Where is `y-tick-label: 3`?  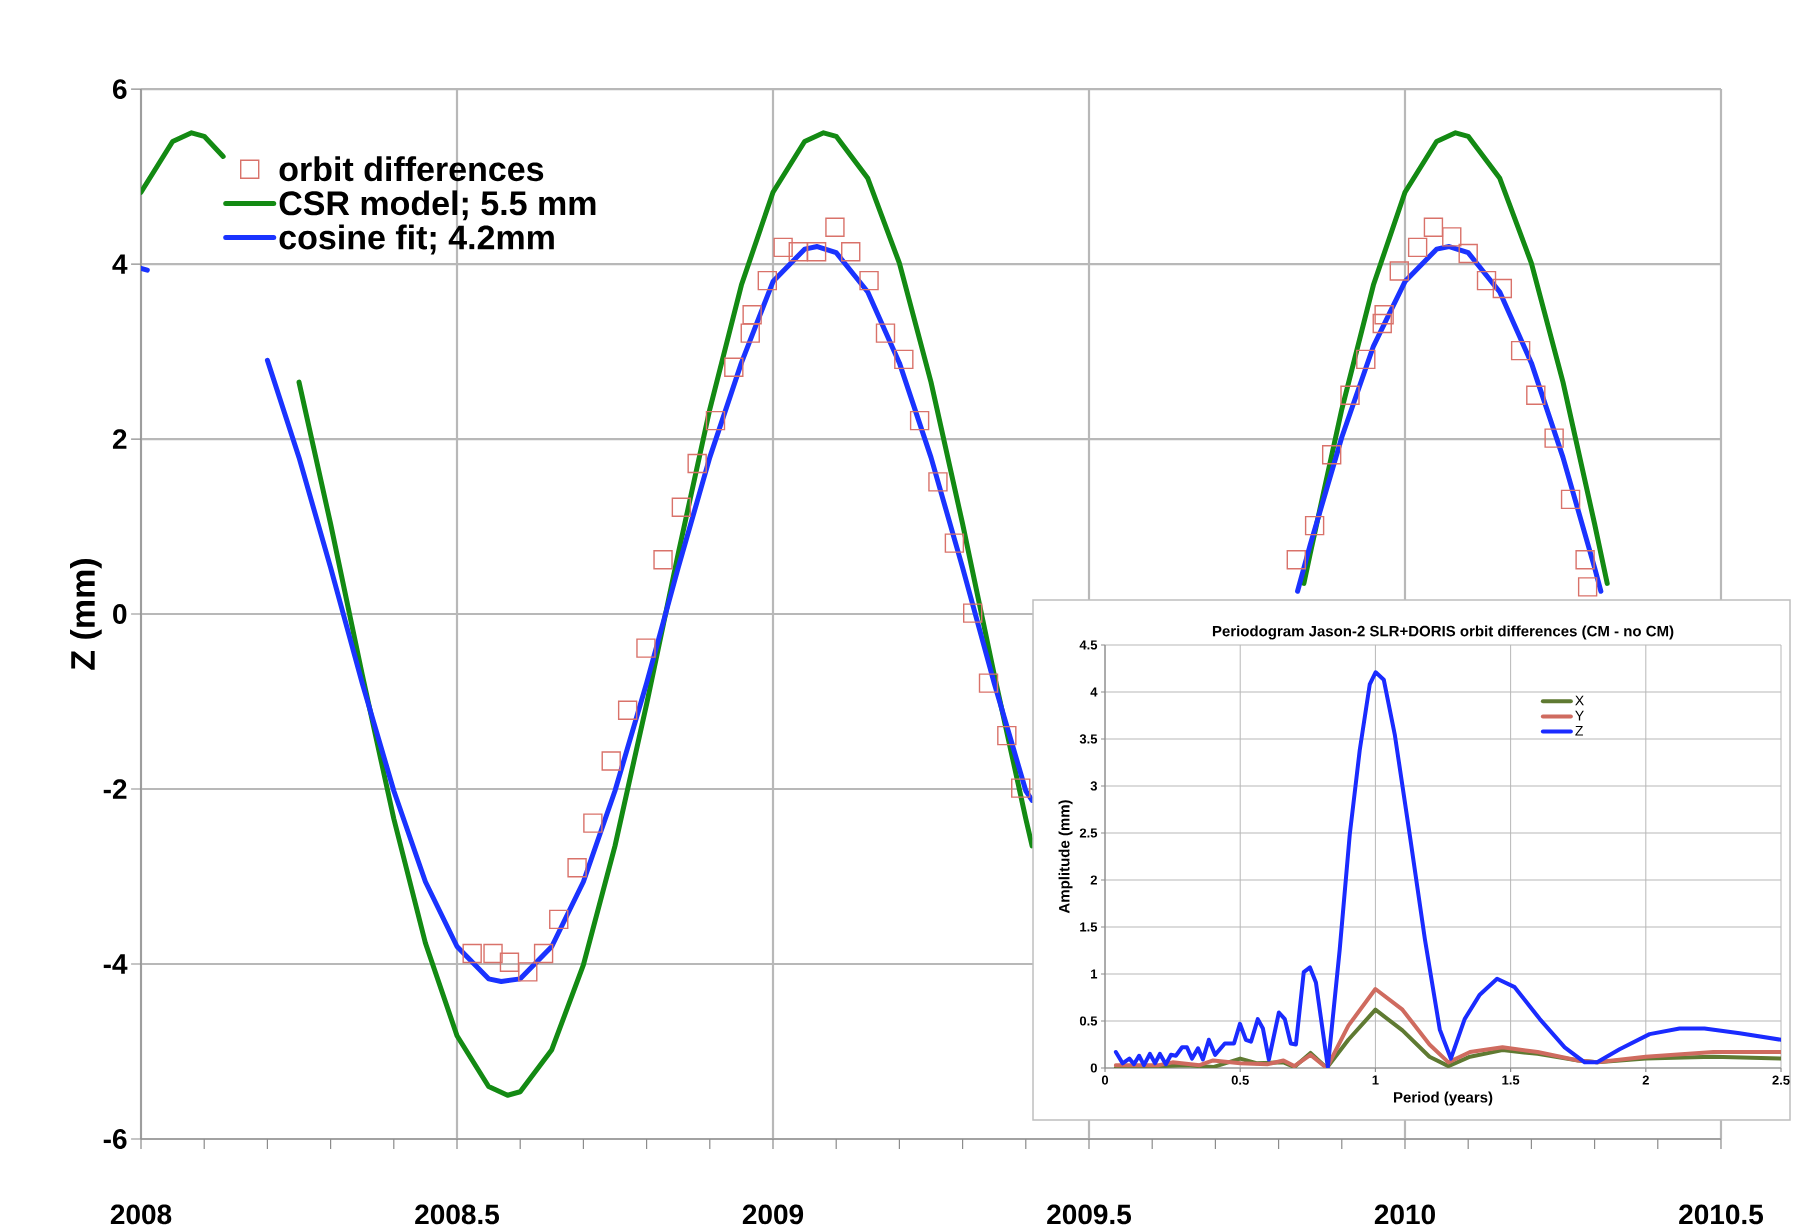
y-tick-label: 3 is located at coordinates (1094, 786).